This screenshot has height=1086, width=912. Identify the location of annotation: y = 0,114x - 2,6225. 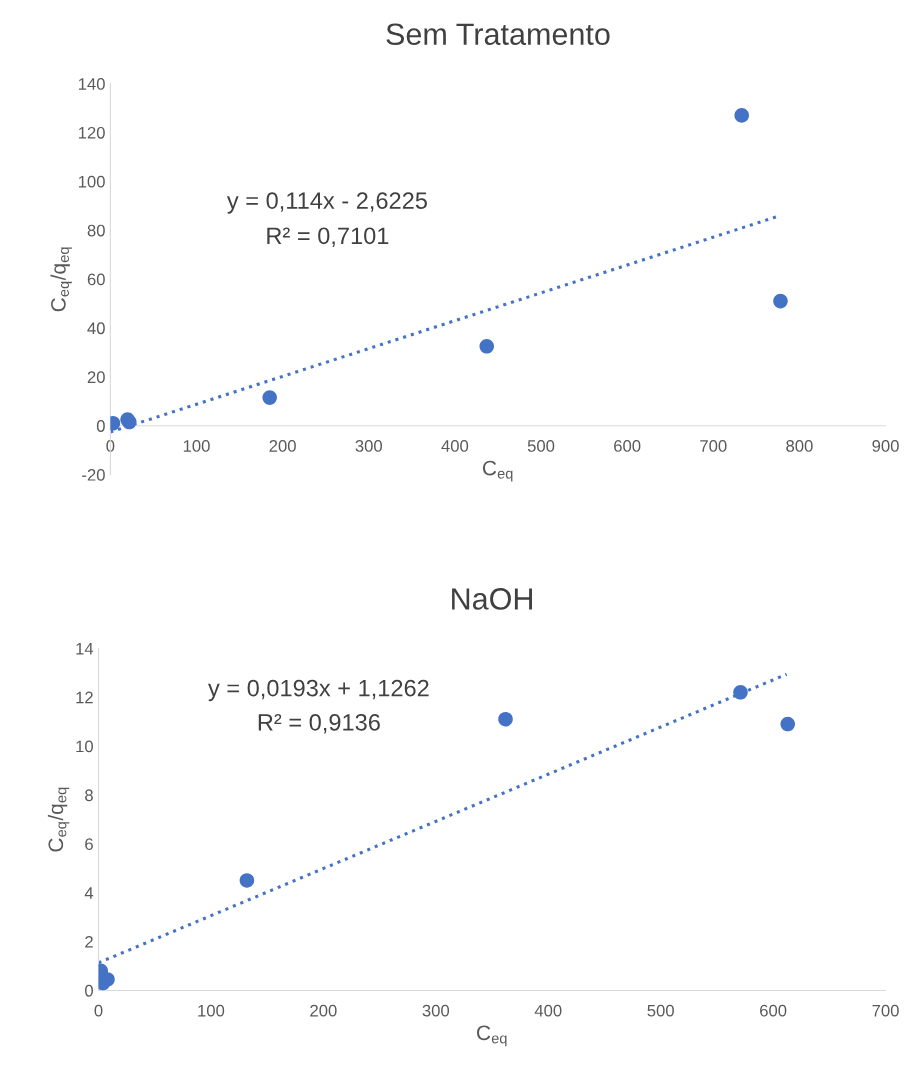
(326, 203).